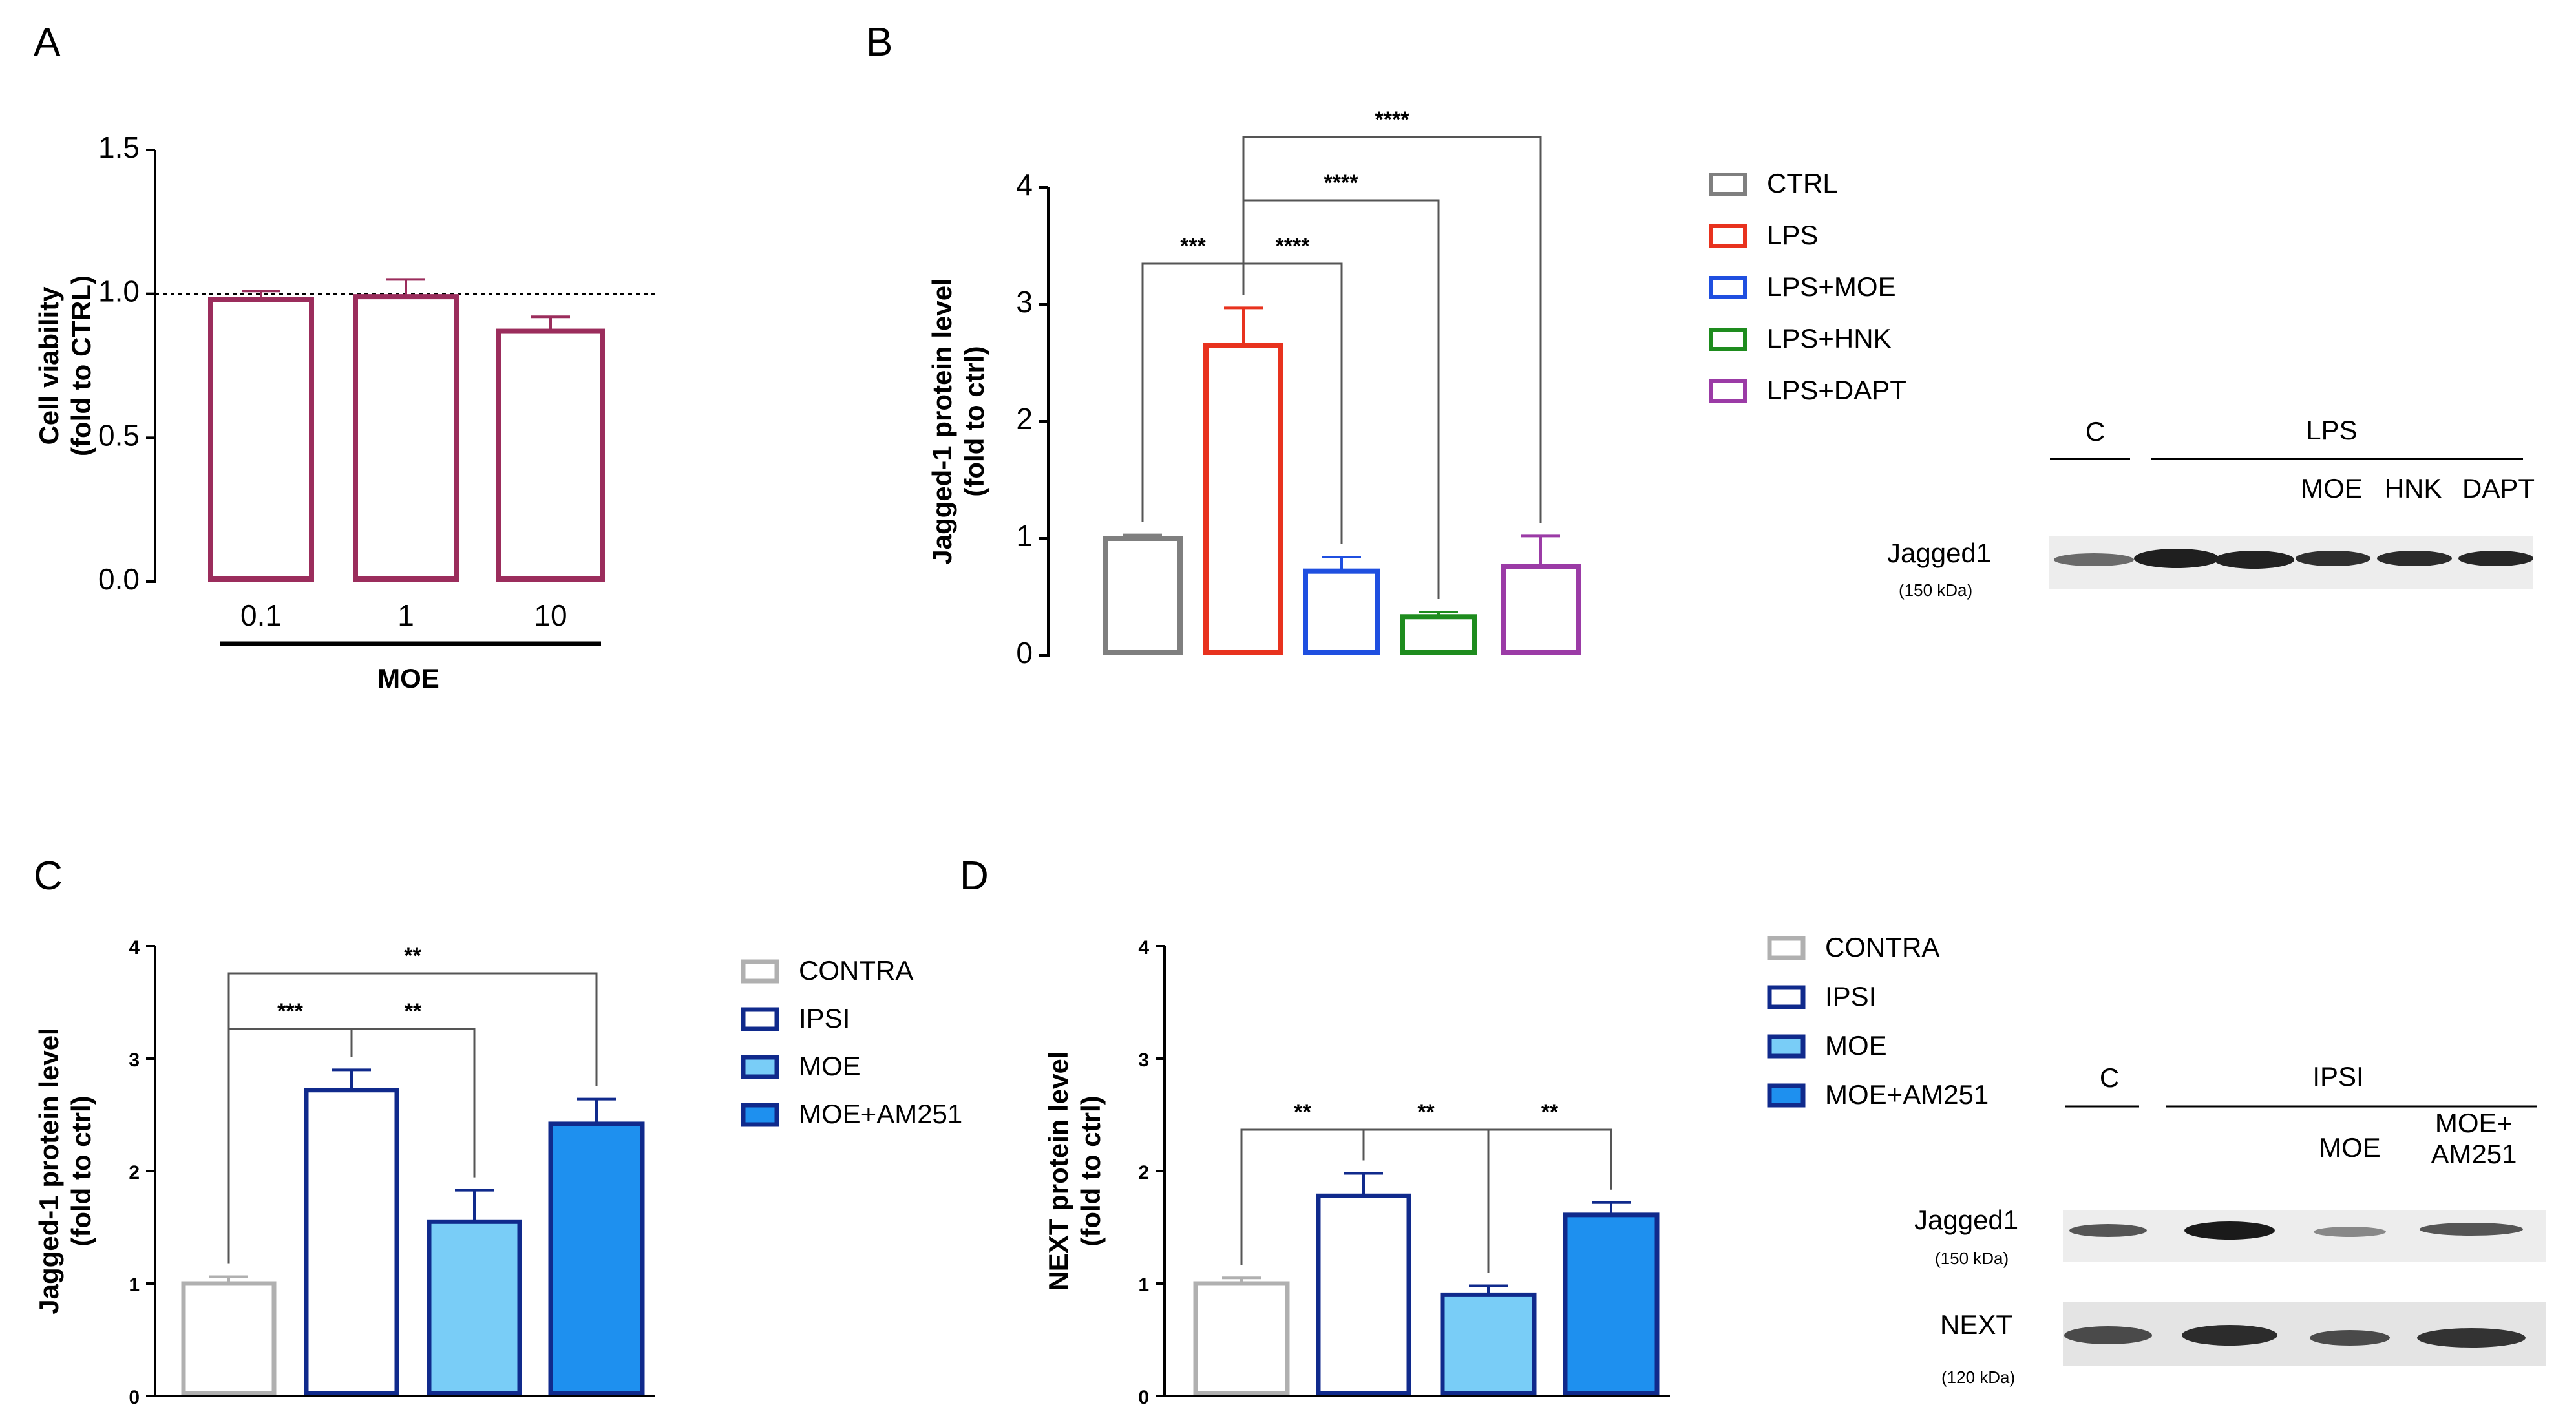 Image resolution: width=2576 pixels, height=1427 pixels. I want to click on panel-letter-d: D, so click(974, 876).